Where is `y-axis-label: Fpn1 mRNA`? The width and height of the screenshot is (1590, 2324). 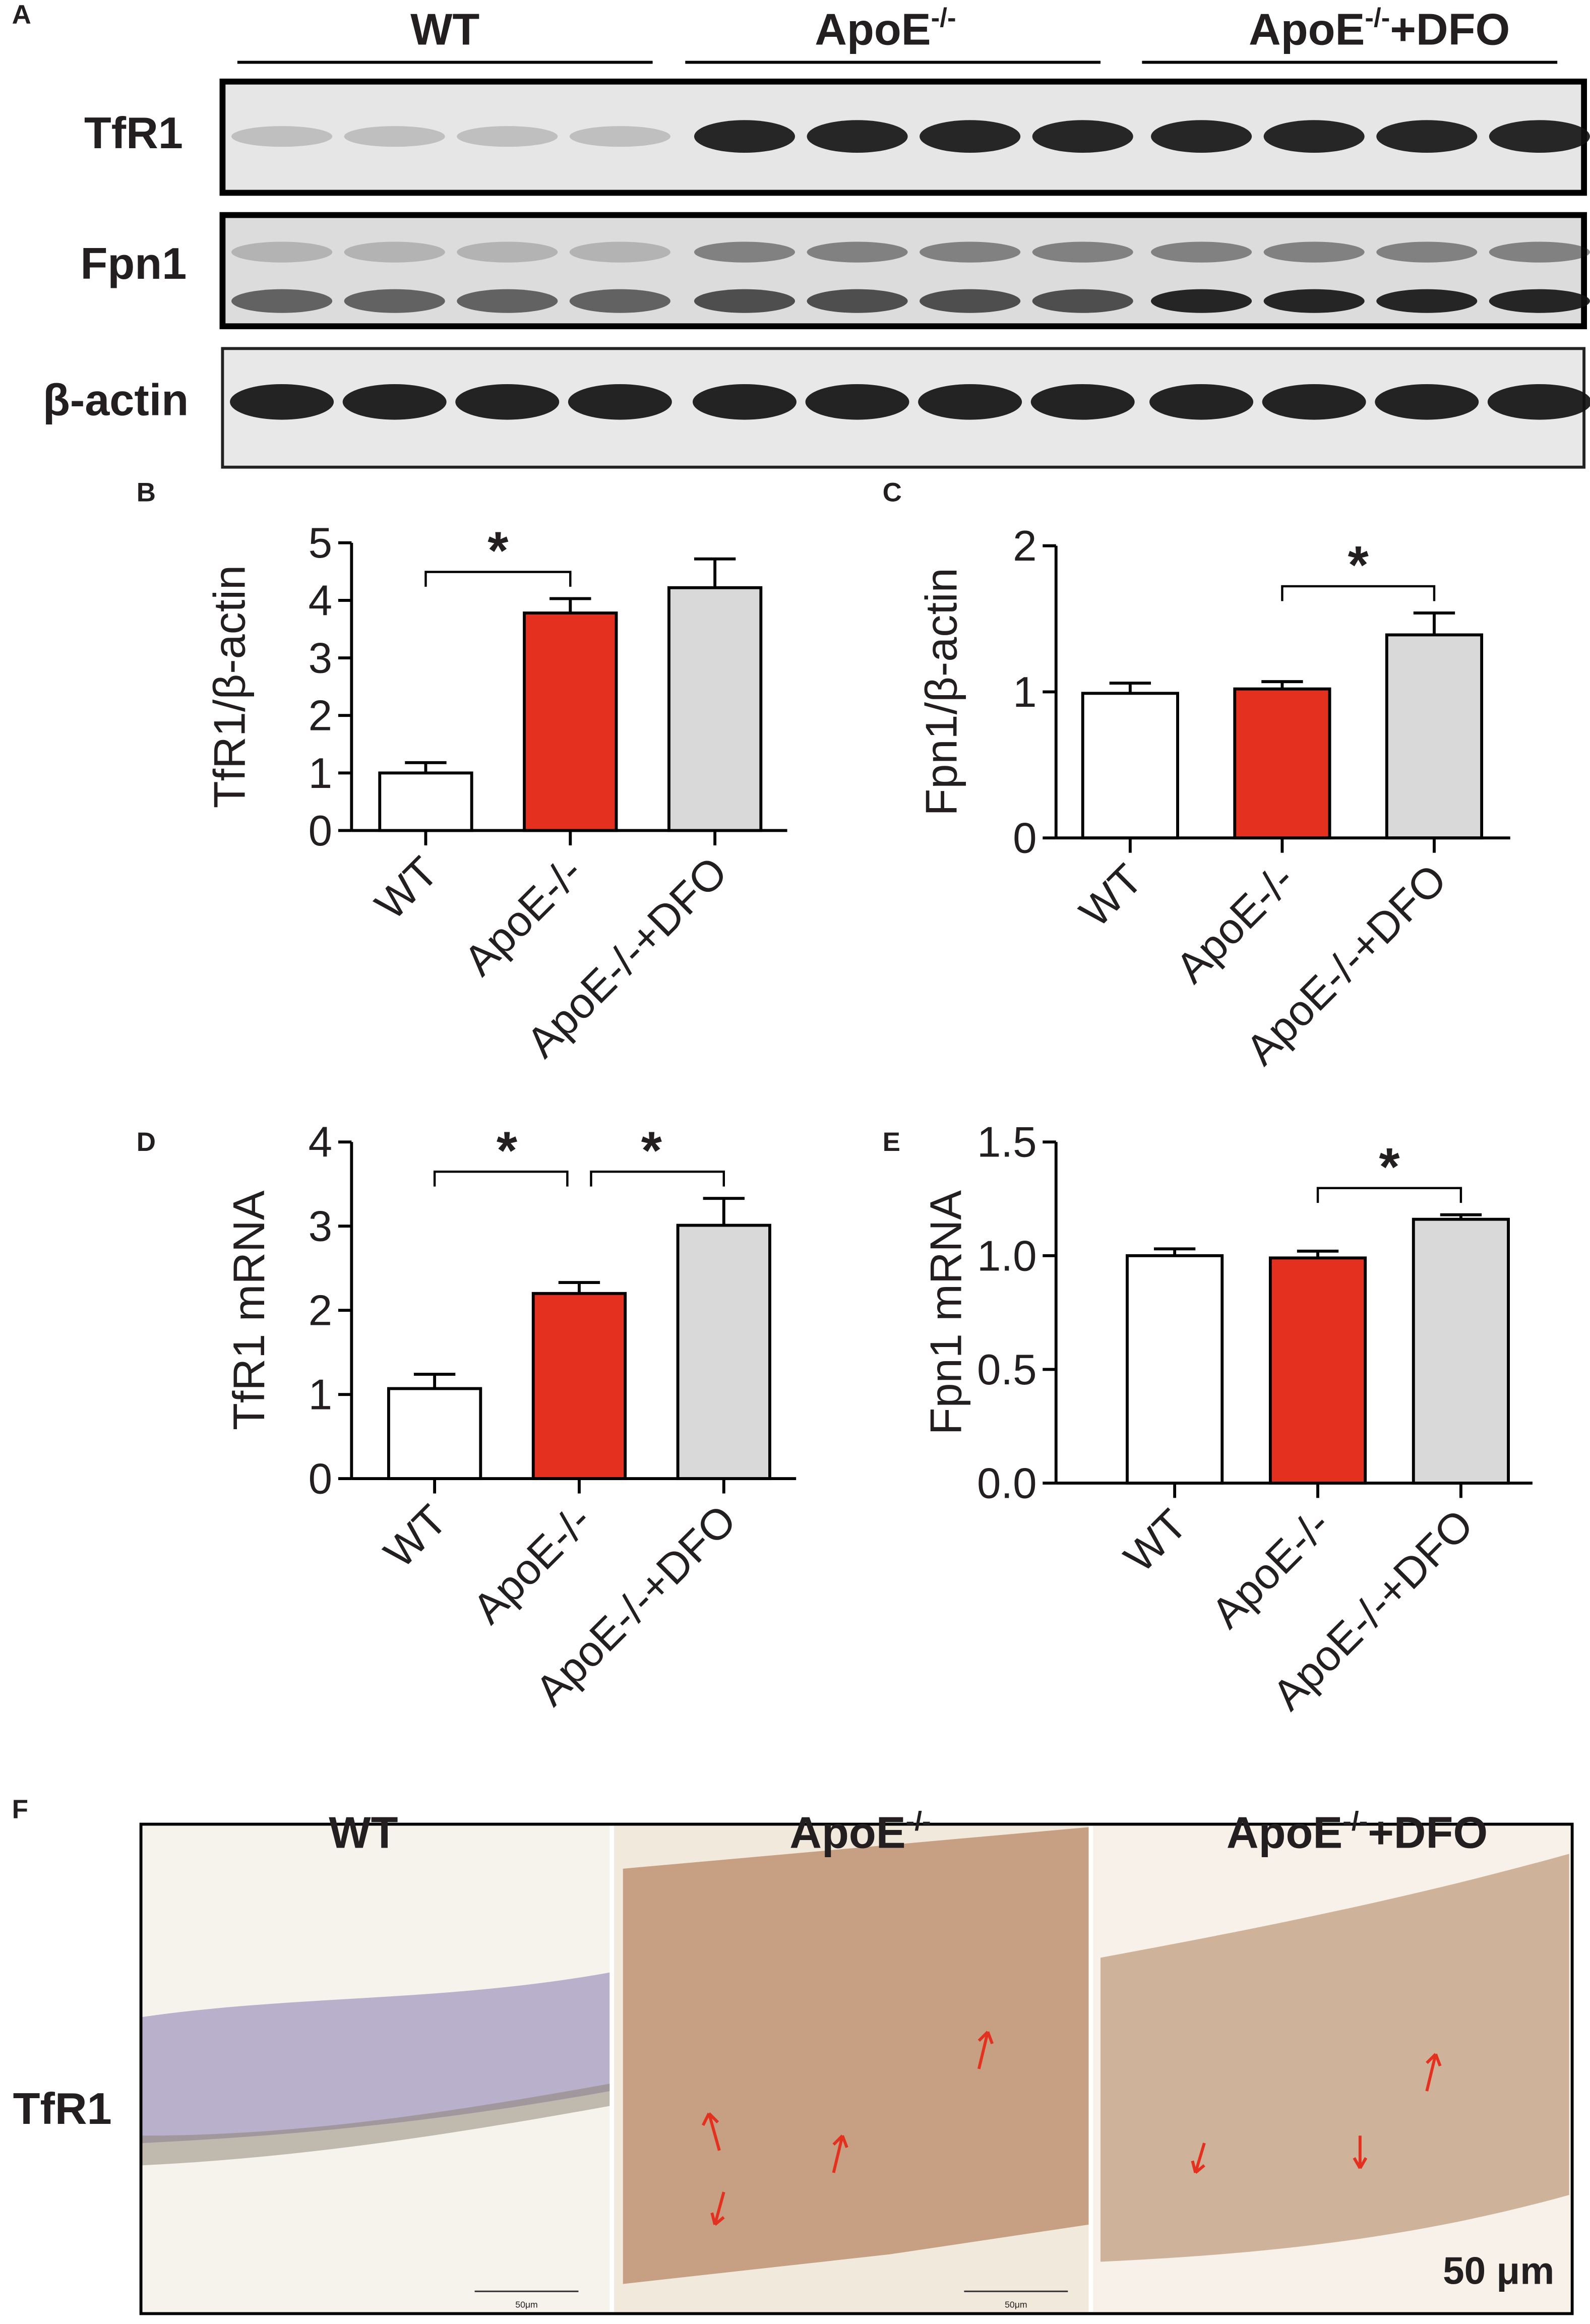
y-axis-label: Fpn1 mRNA is located at coordinates (945, 1312).